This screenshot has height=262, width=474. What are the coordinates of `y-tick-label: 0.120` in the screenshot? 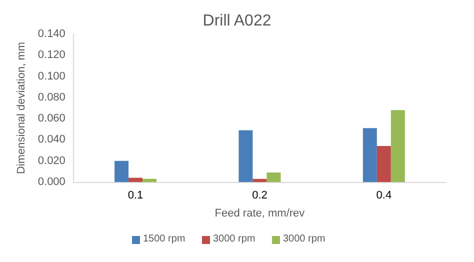 It's located at (52, 55).